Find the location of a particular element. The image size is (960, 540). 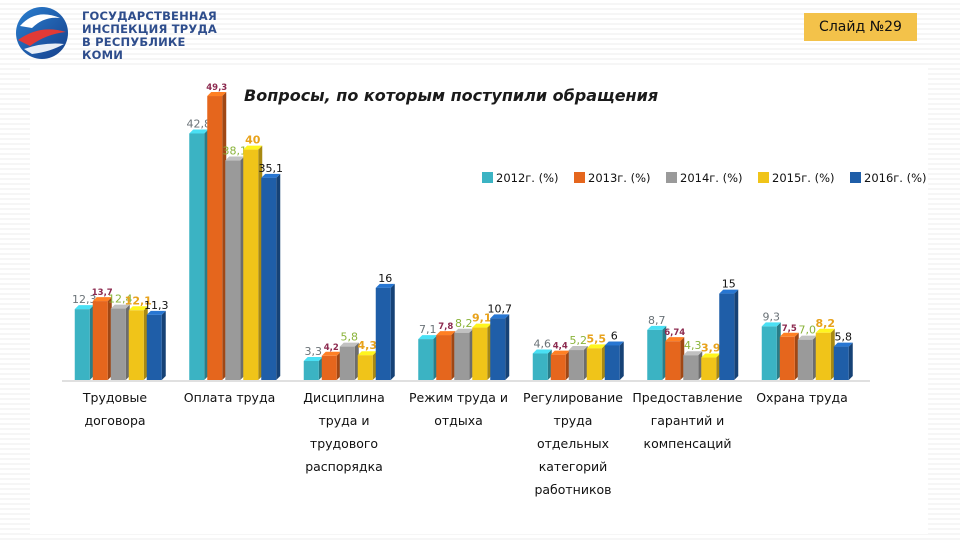

org-name-line1: ГОСУДАРСТВЕННАЯ is located at coordinates (149, 16).